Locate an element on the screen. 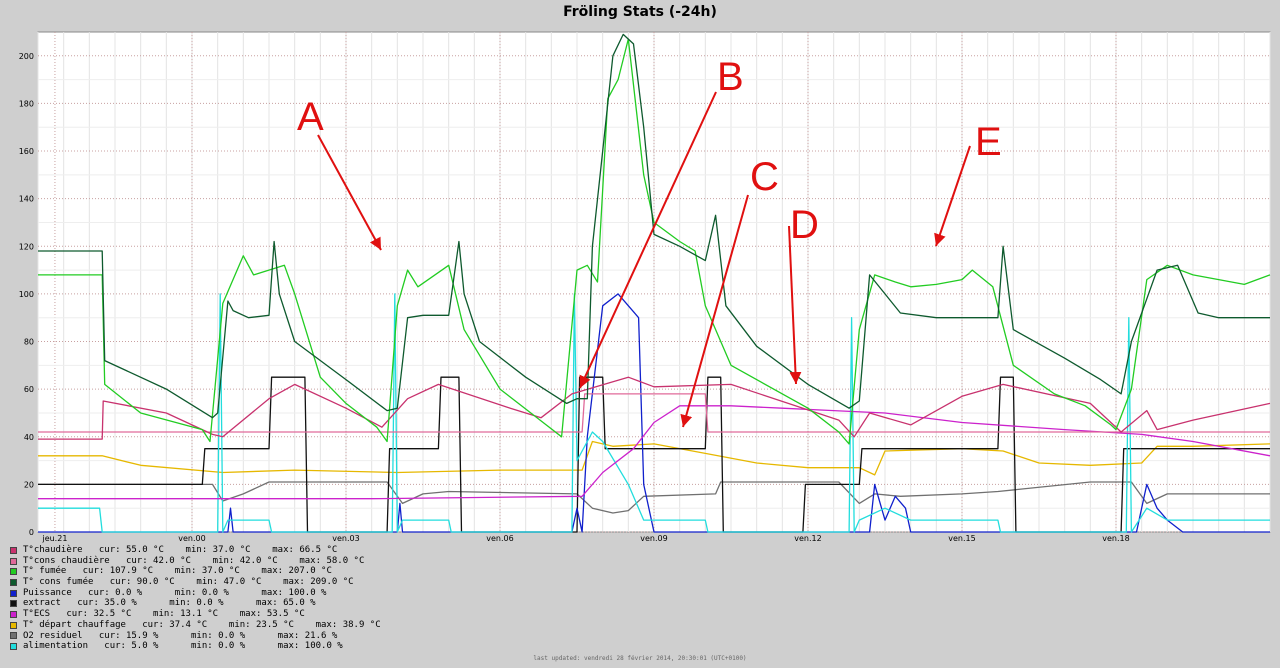 Image resolution: width=1280 pixels, height=668 pixels. x-tick-label: ven.15 is located at coordinates (961, 538).